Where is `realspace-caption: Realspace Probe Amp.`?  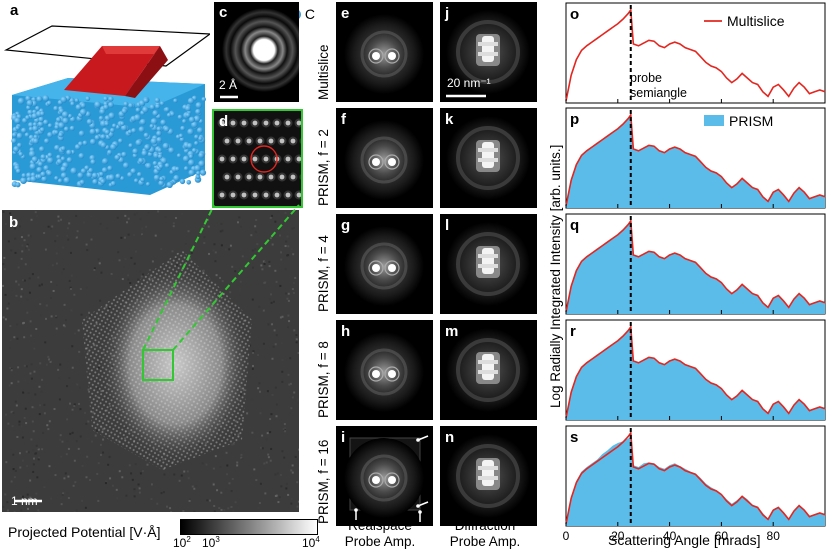
realspace-caption: Realspace Probe Amp. is located at coordinates (380, 533).